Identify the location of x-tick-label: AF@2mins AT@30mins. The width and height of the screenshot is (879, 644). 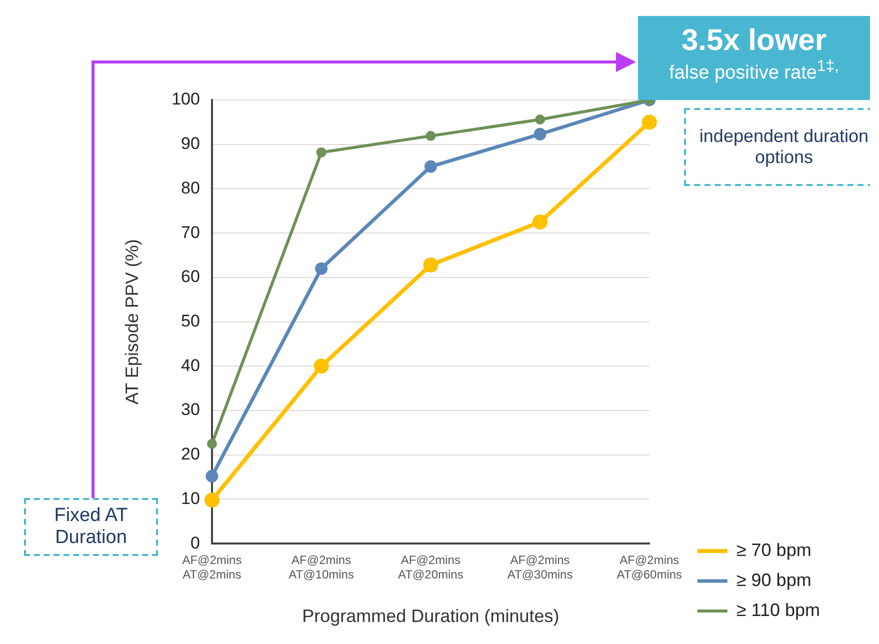
(540, 567).